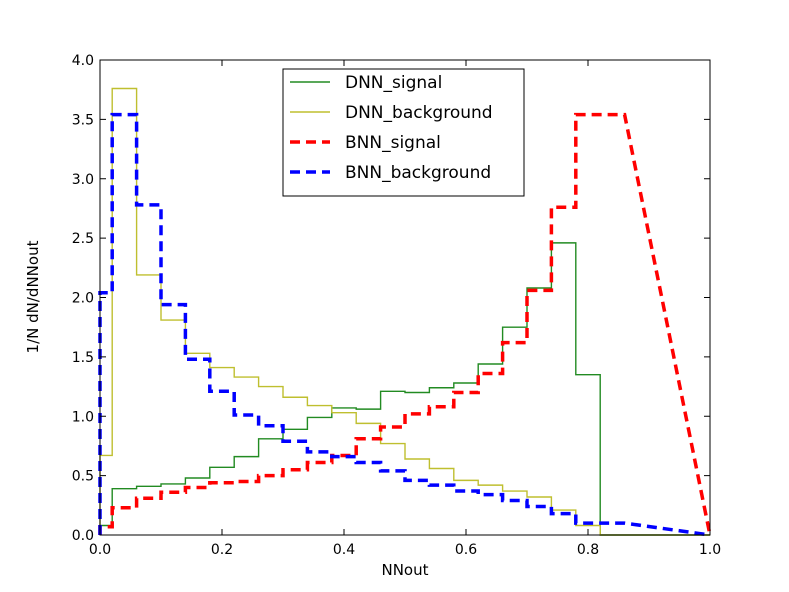  What do you see at coordinates (222, 550) in the screenshot?
I see `x-tick-label: 0.2` at bounding box center [222, 550].